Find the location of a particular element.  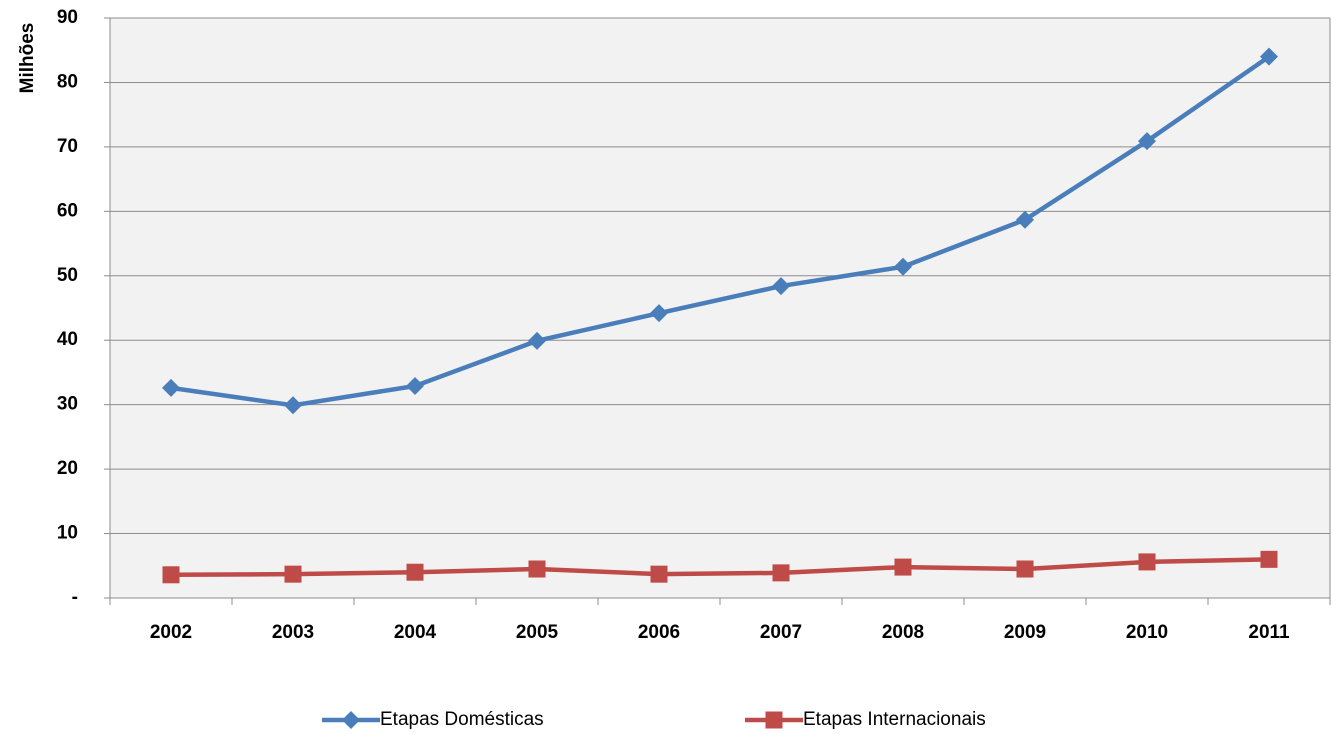

y-tick-label: 80 is located at coordinates (67, 81).